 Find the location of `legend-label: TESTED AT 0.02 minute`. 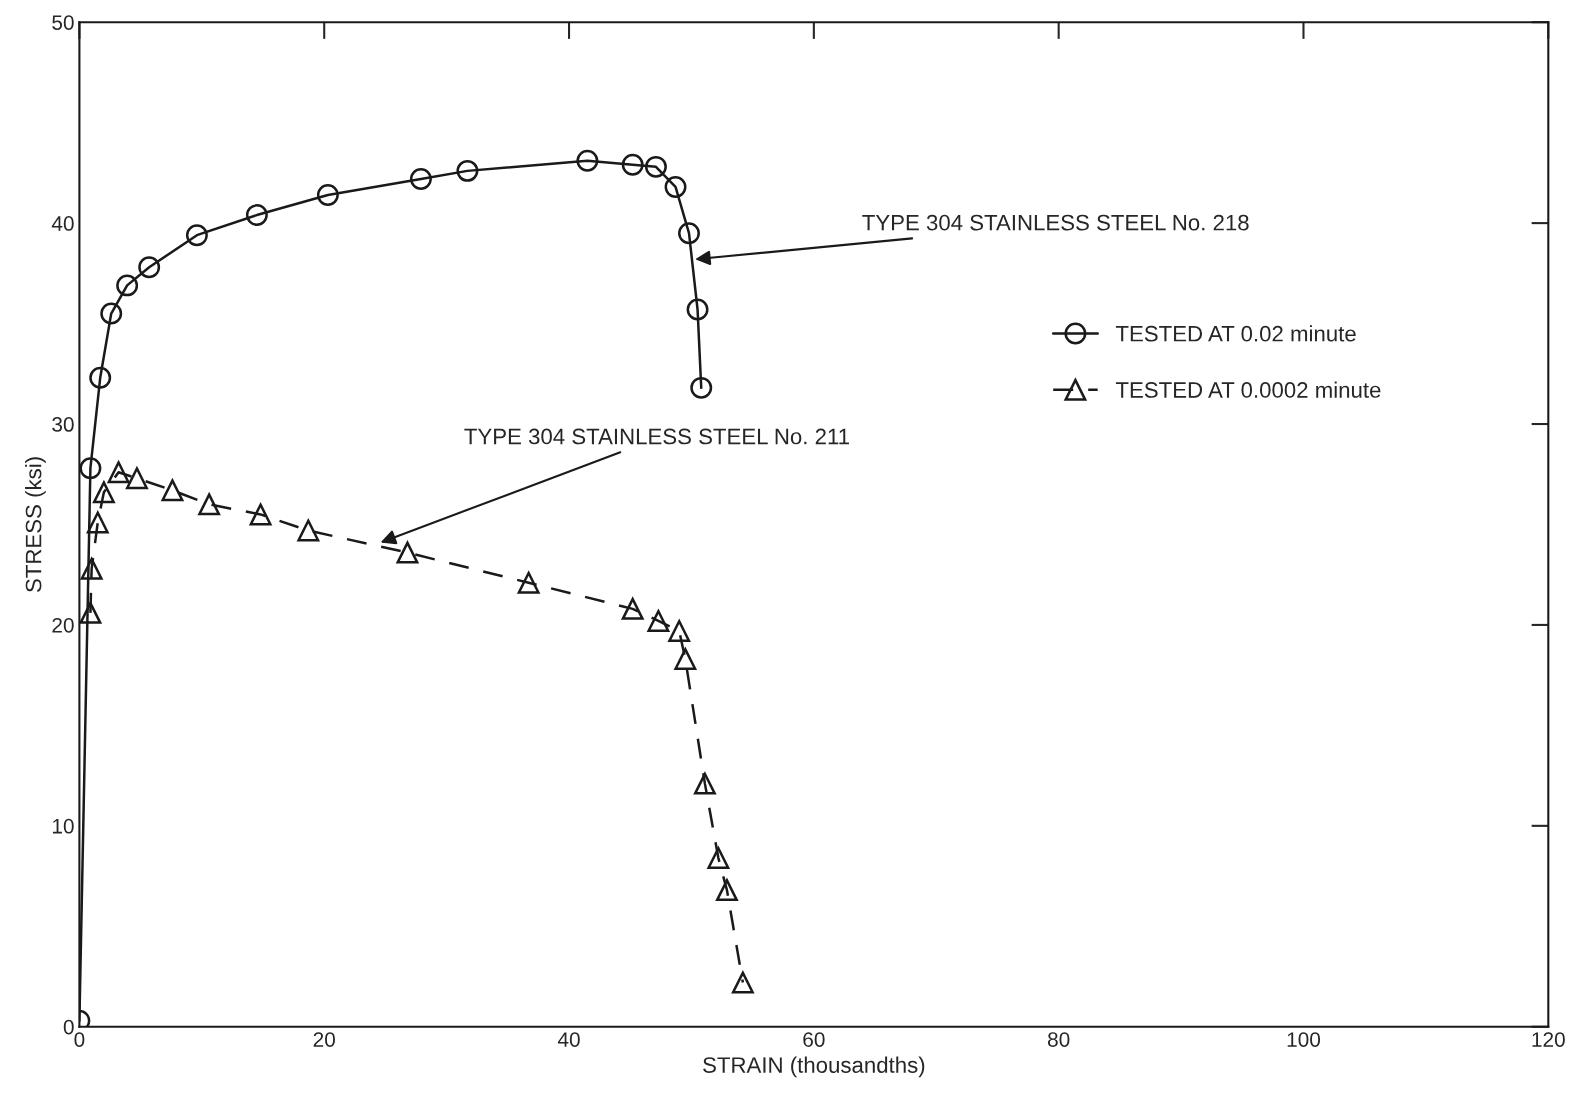

legend-label: TESTED AT 0.02 minute is located at coordinates (1235, 333).